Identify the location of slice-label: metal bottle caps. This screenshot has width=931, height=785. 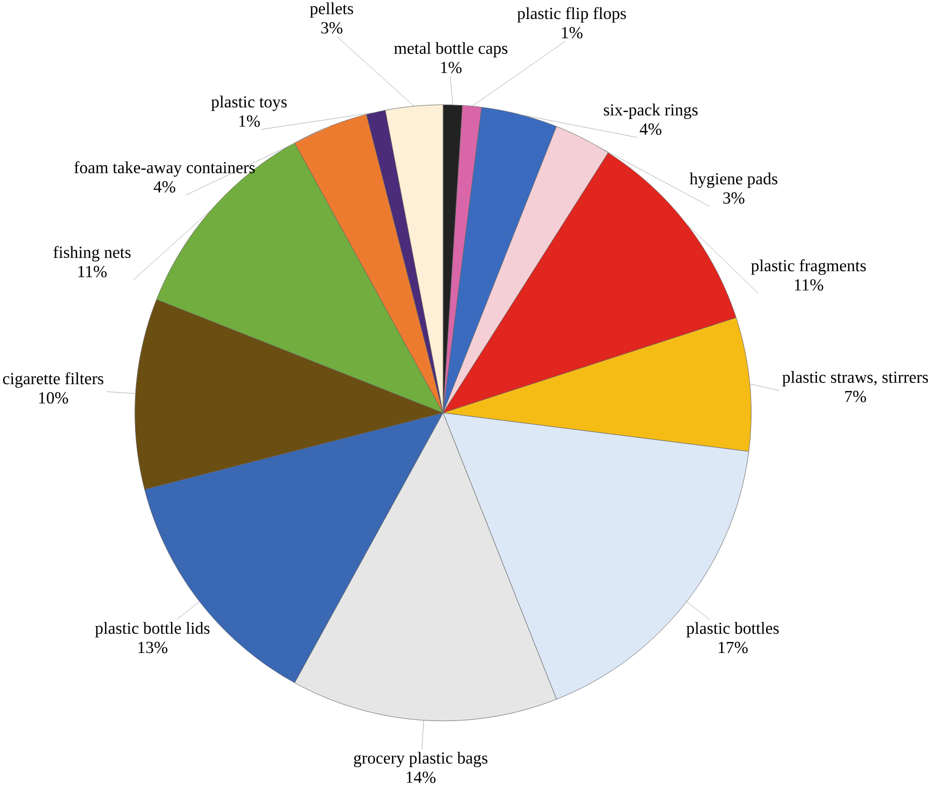
(451, 50).